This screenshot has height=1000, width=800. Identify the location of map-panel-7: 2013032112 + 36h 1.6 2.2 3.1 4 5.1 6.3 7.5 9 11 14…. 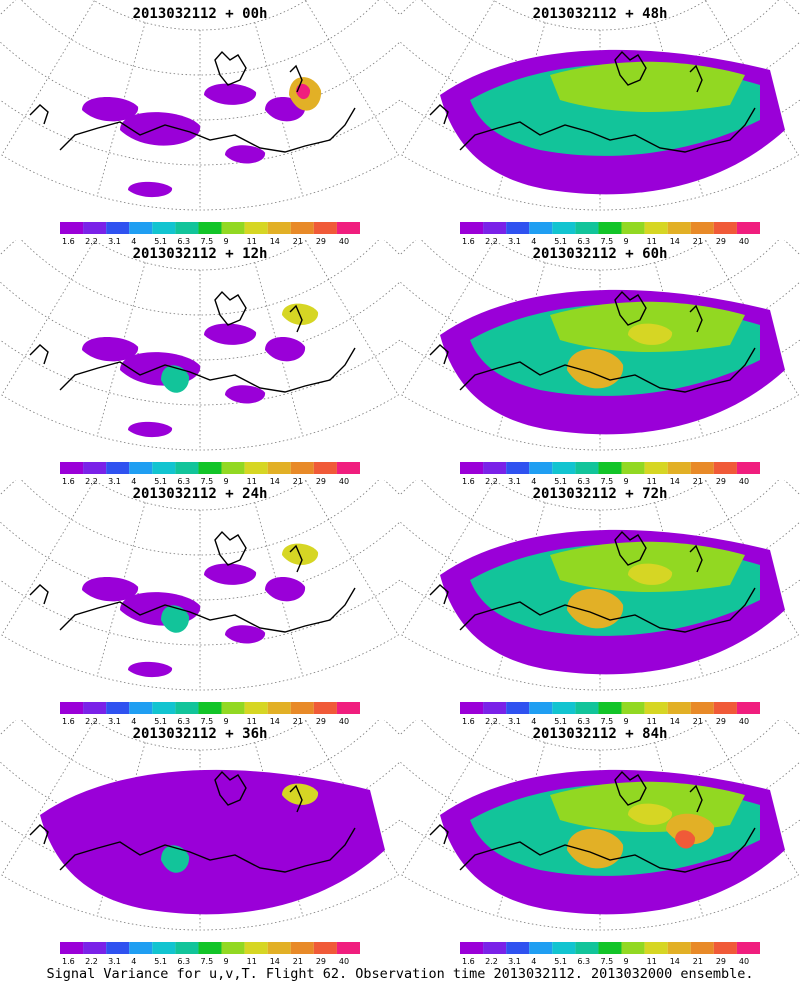
(200, 843).